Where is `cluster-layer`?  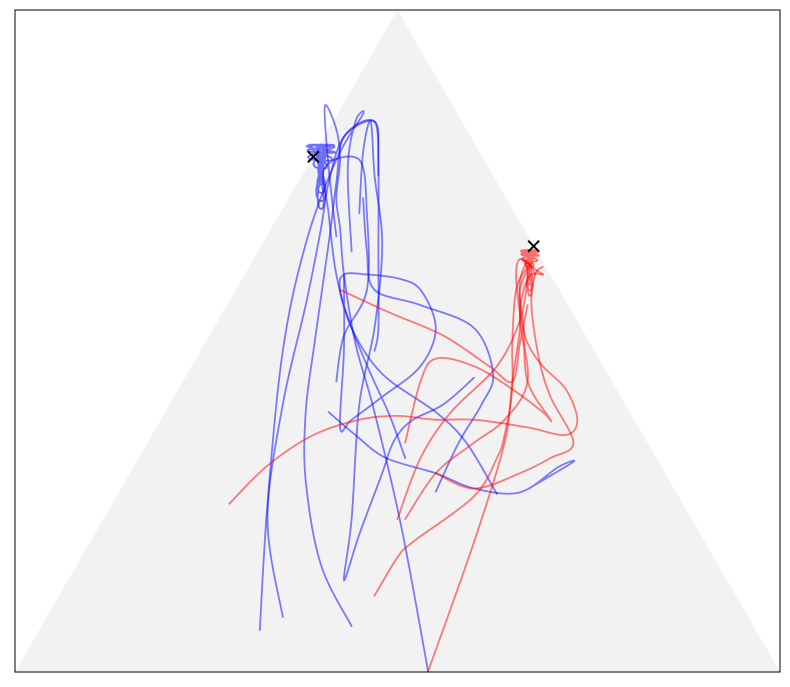 cluster-layer is located at coordinates (422, 220).